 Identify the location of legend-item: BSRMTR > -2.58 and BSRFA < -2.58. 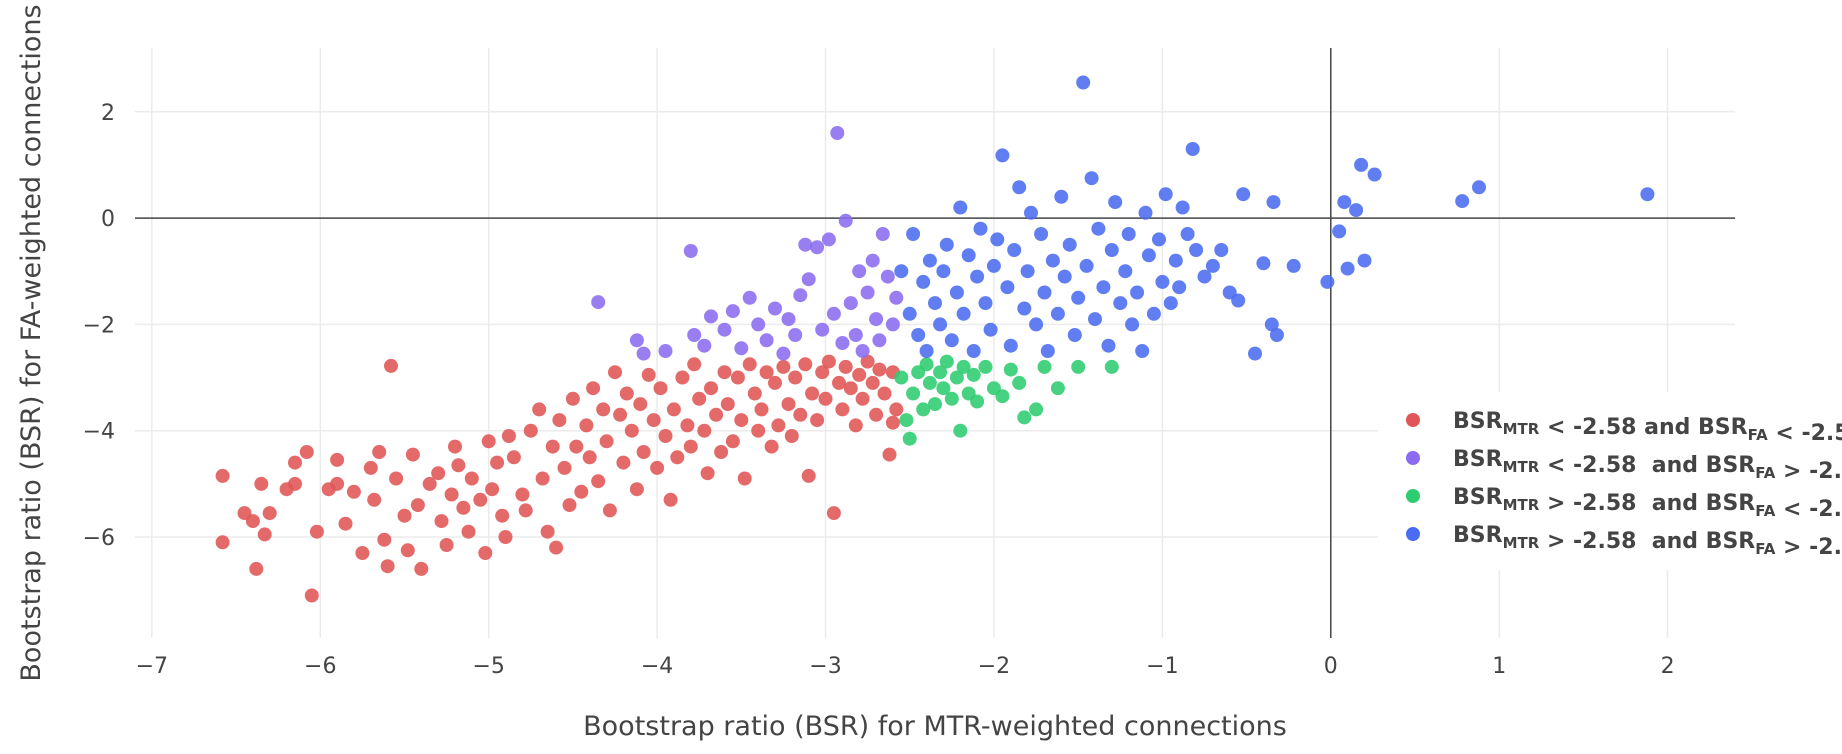
(1624, 503).